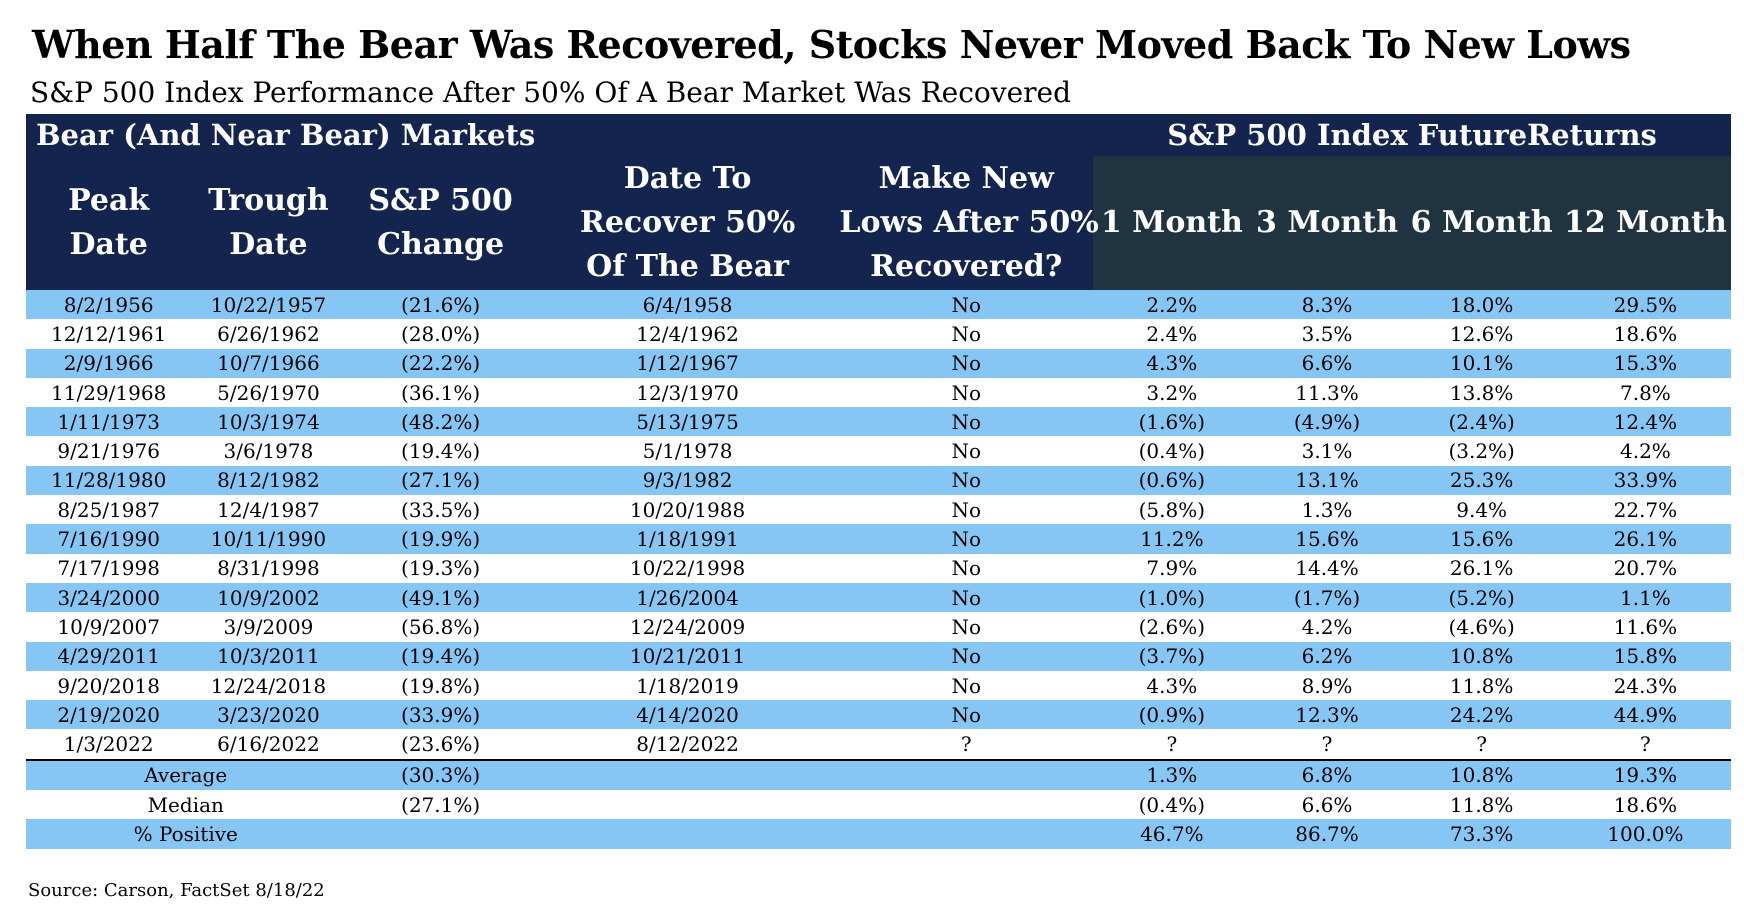 The height and width of the screenshot is (904, 1744). I want to click on table-cell: 10.1%, so click(1481, 363).